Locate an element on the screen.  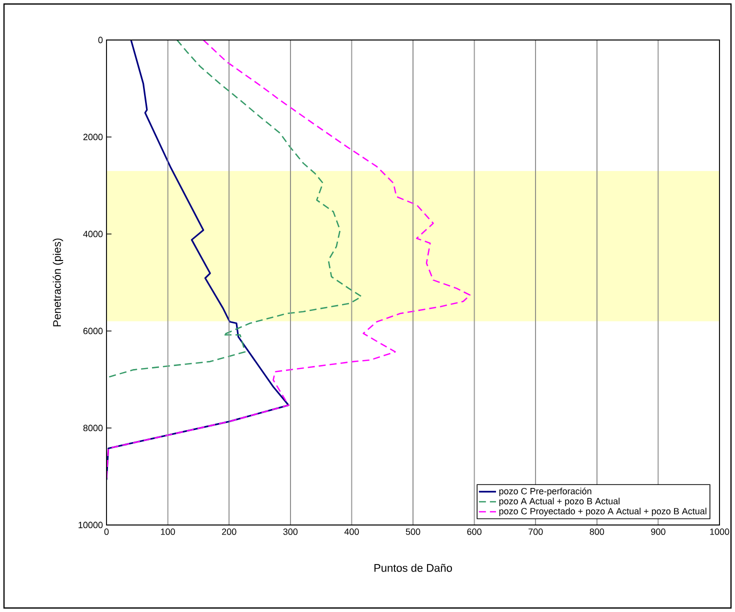
y-tick-label: 2000 is located at coordinates (93, 137).